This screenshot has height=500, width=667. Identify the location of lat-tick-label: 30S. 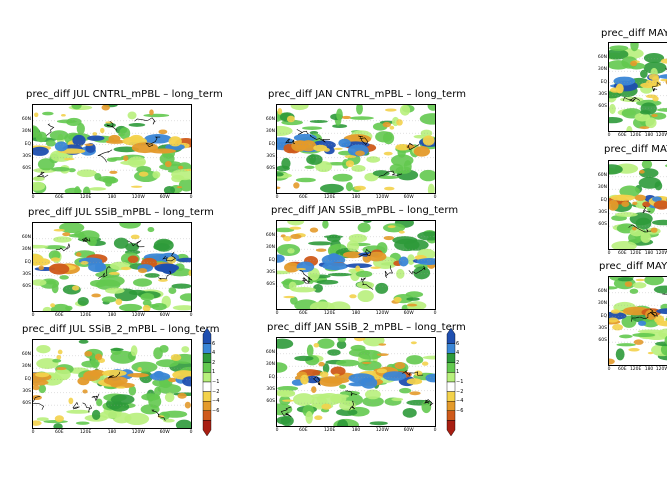
(26, 274).